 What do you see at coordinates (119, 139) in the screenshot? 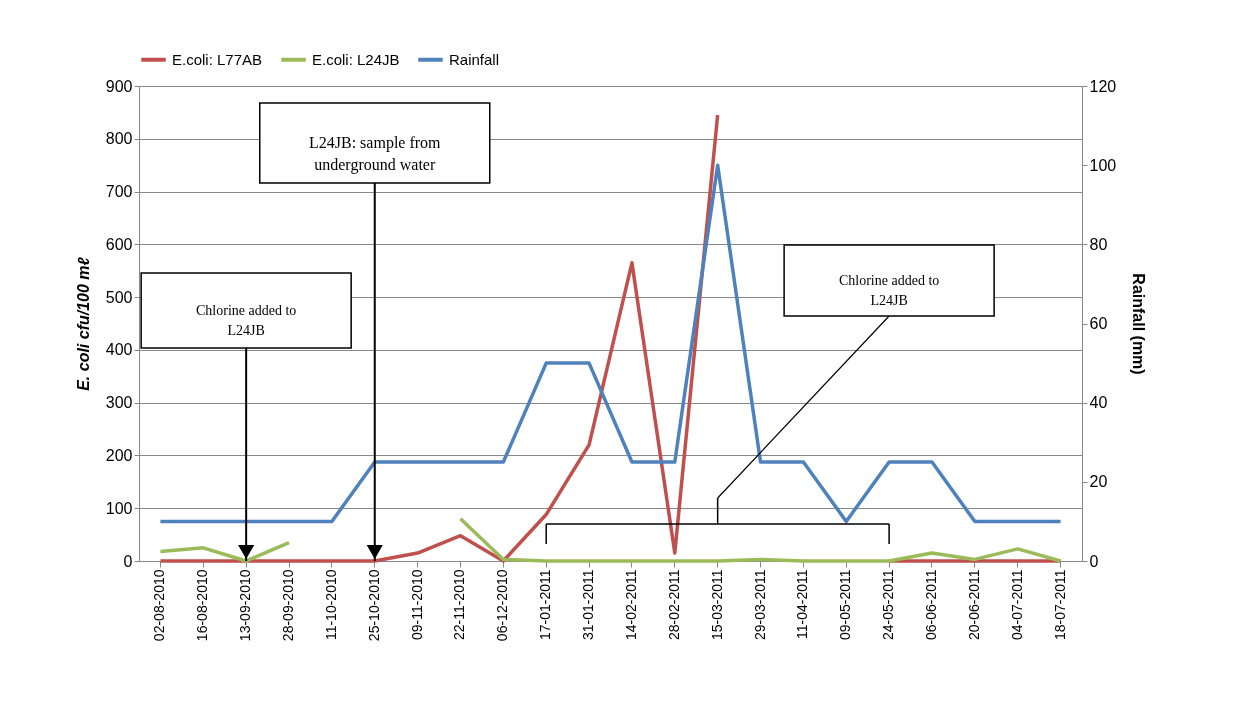
I see `y-tick-label: 800` at bounding box center [119, 139].